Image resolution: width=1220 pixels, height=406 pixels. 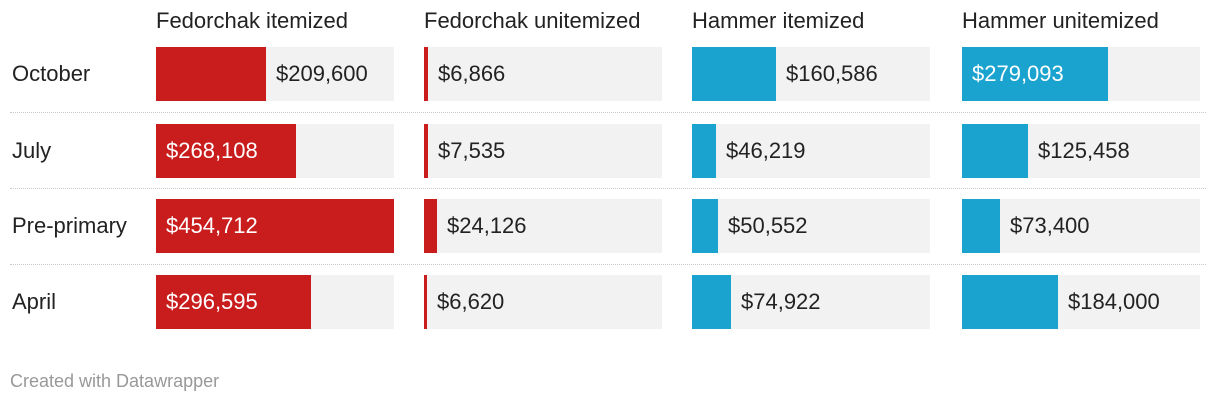 I want to click on bar-track: $268,108, so click(x=275, y=151).